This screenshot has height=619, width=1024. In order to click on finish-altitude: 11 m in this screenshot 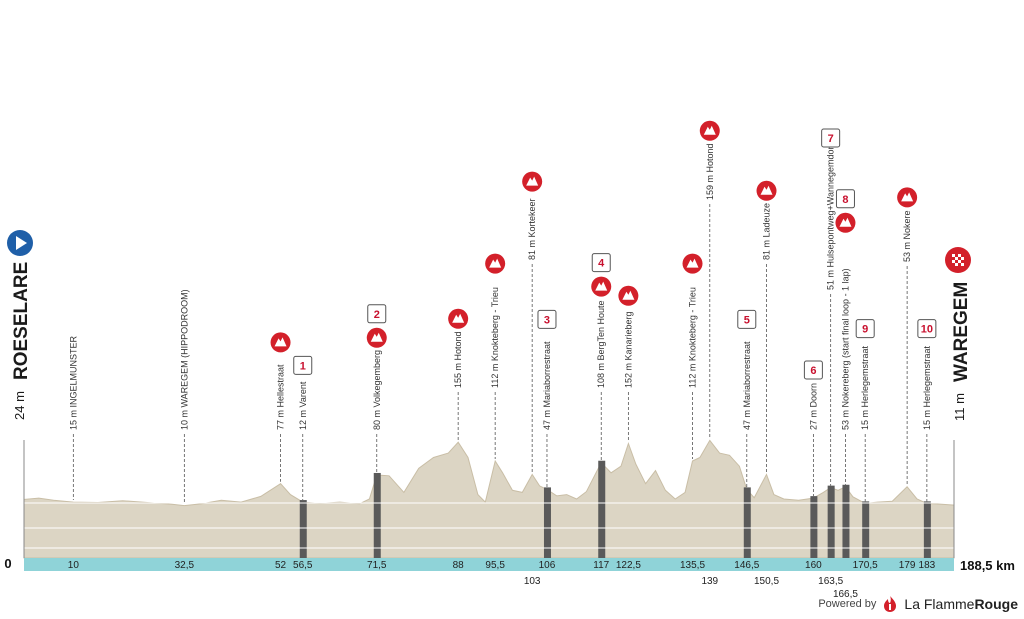, I will do `click(959, 407)`.